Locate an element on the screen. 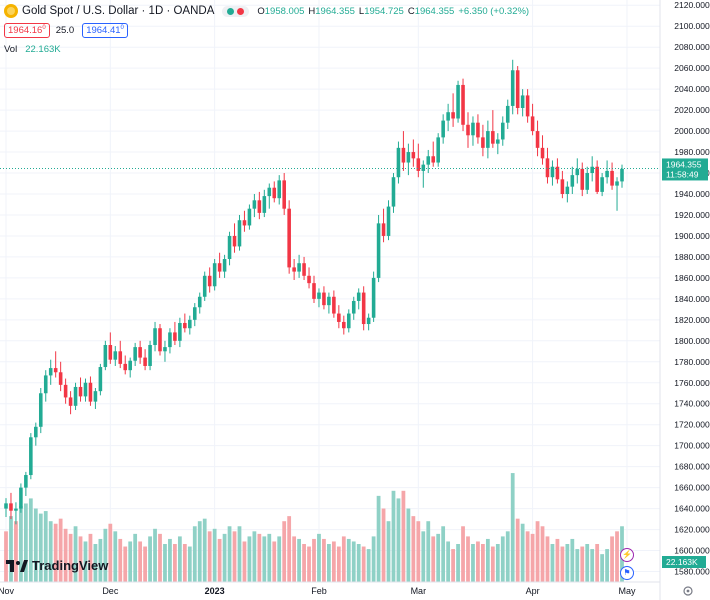 The width and height of the screenshot is (710, 600). time-tick-label: Feb is located at coordinates (319, 591).